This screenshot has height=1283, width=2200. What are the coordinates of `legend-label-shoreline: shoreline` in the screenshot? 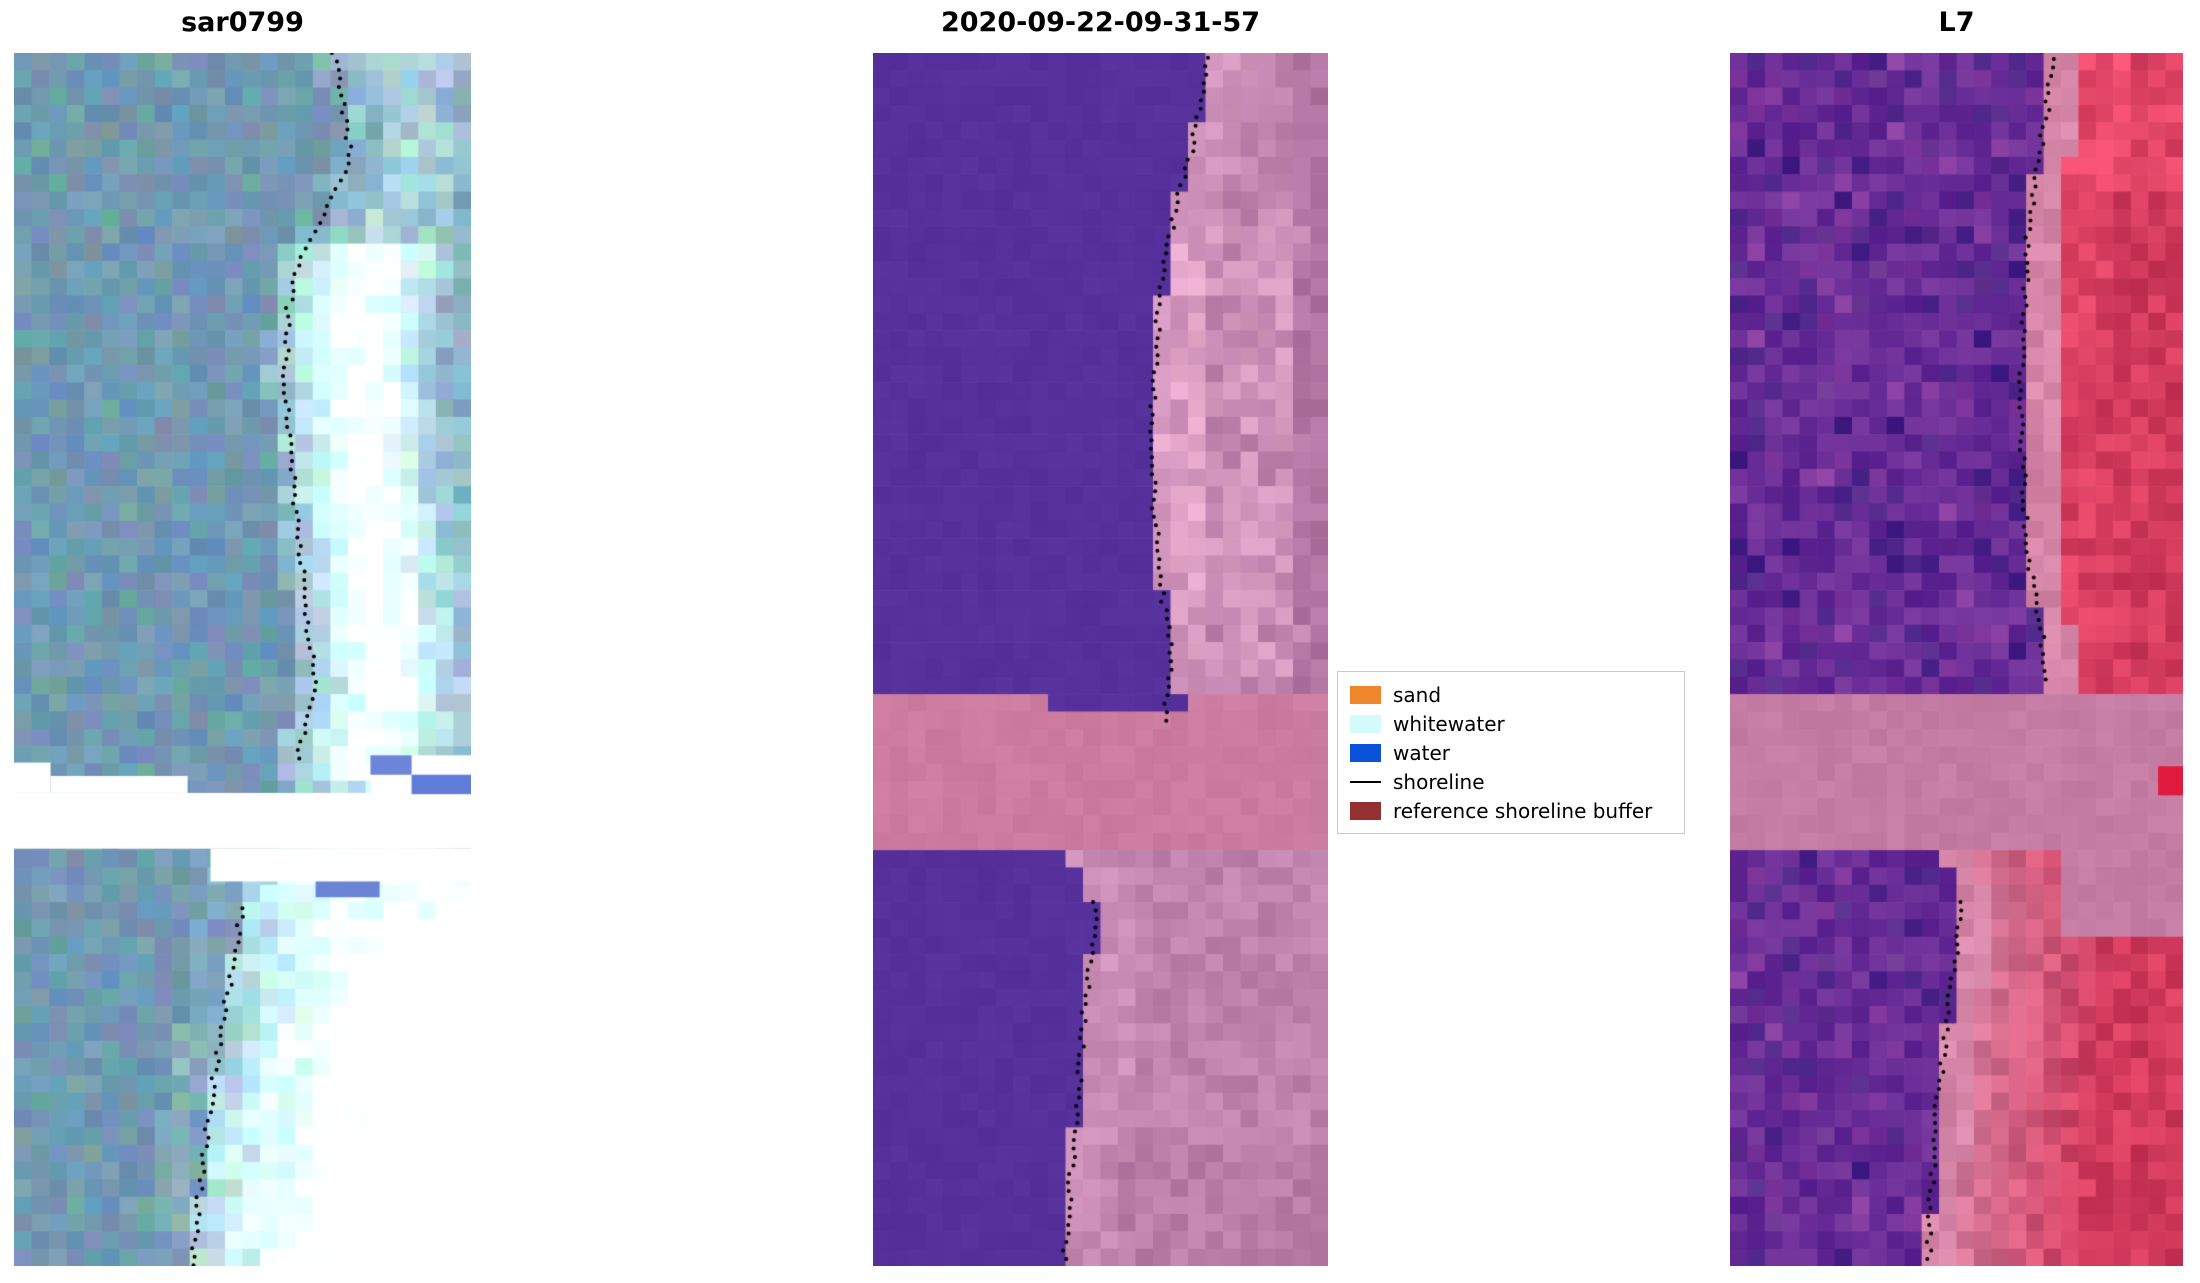 It's located at (1439, 781).